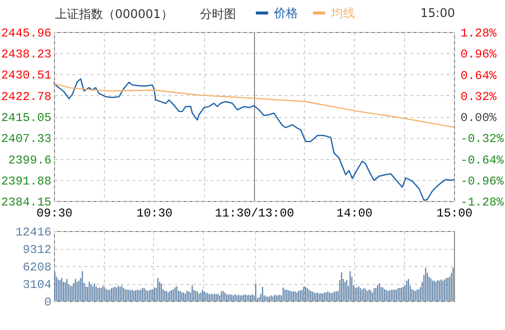 The width and height of the screenshot is (505, 330). I want to click on y-tick-label: 2391.88, so click(26, 181).